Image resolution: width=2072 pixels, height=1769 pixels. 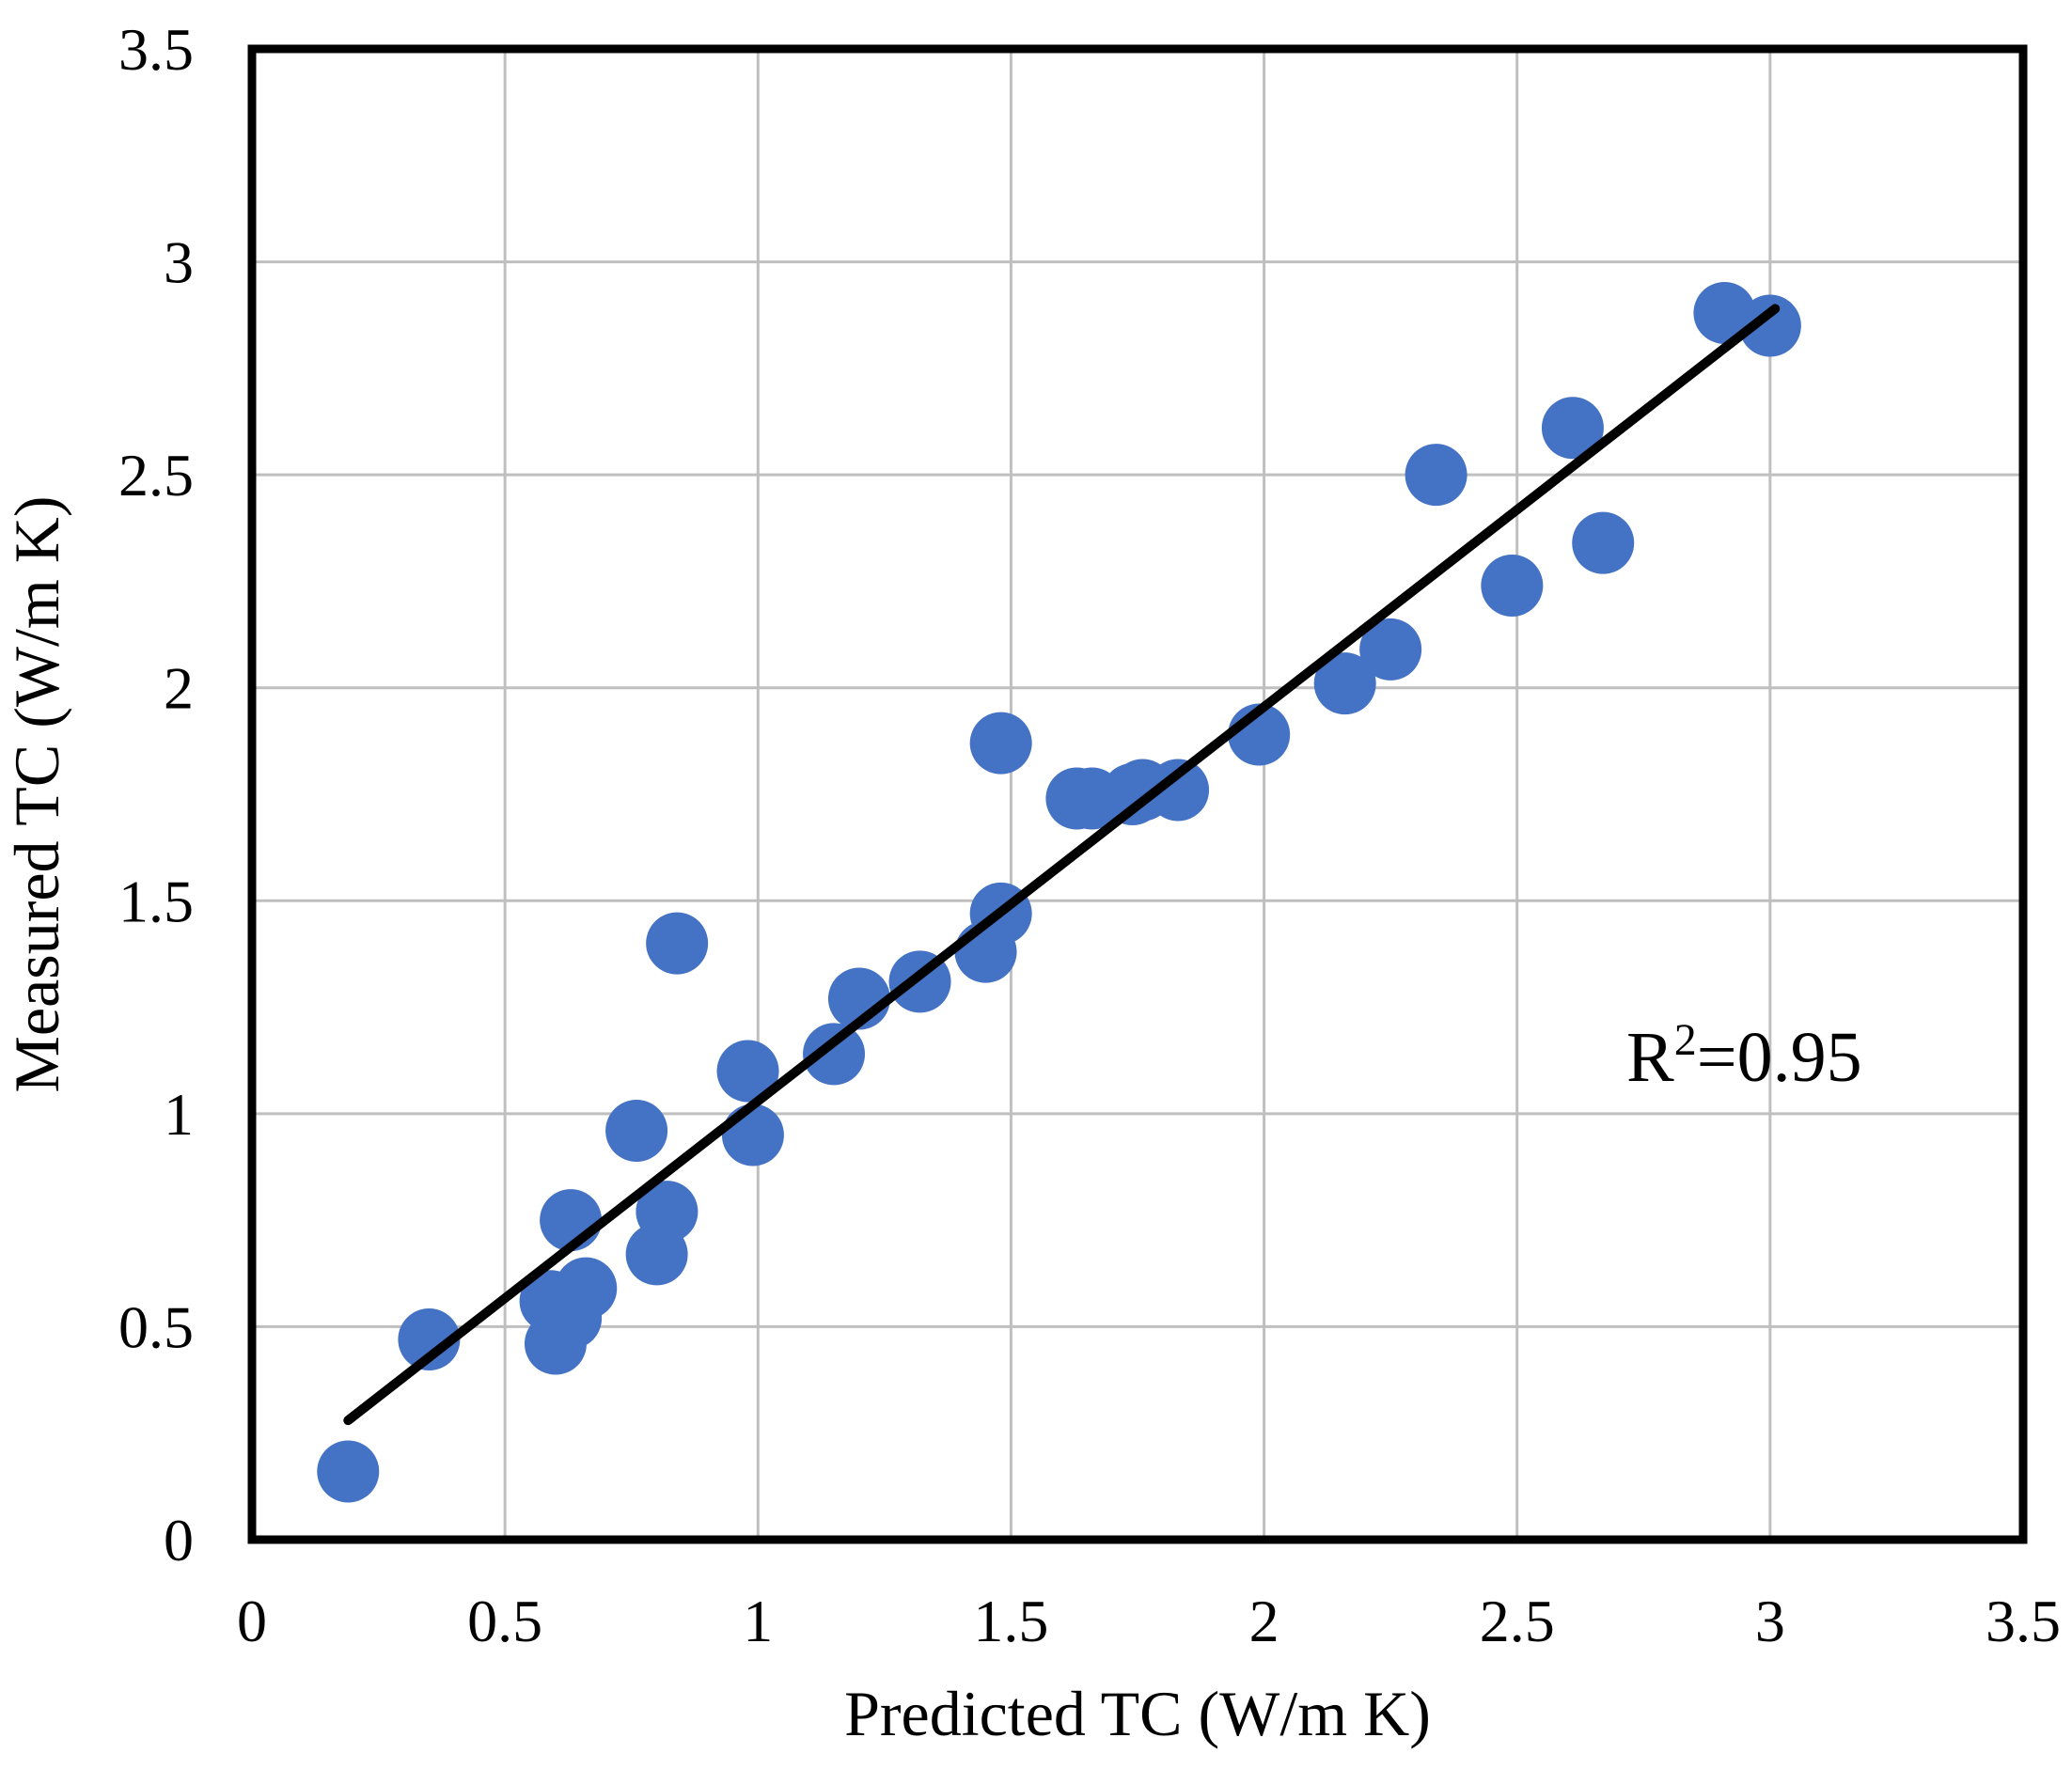 I want to click on y-tick-label: 1.5, so click(x=156, y=901).